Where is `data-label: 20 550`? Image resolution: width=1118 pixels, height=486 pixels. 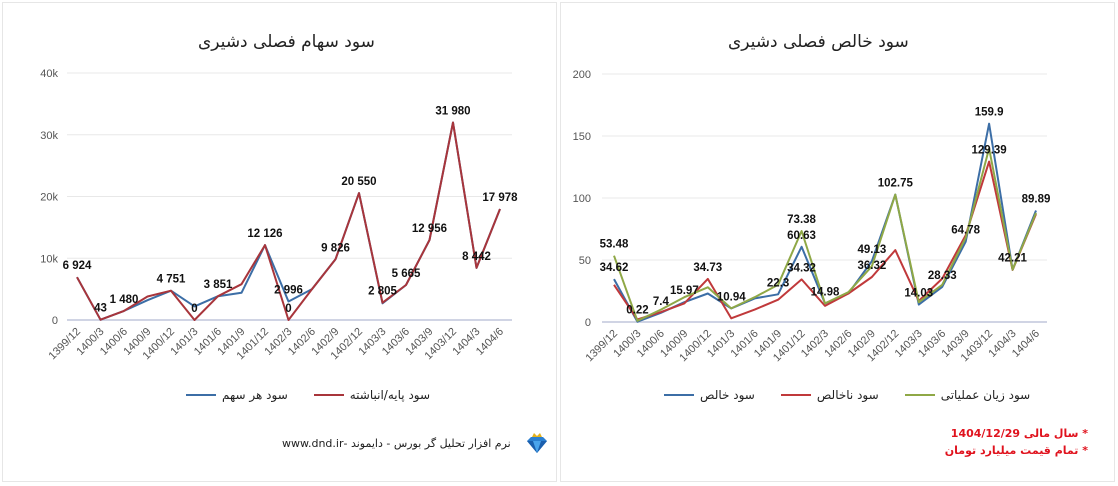 data-label: 20 550 is located at coordinates (358, 182).